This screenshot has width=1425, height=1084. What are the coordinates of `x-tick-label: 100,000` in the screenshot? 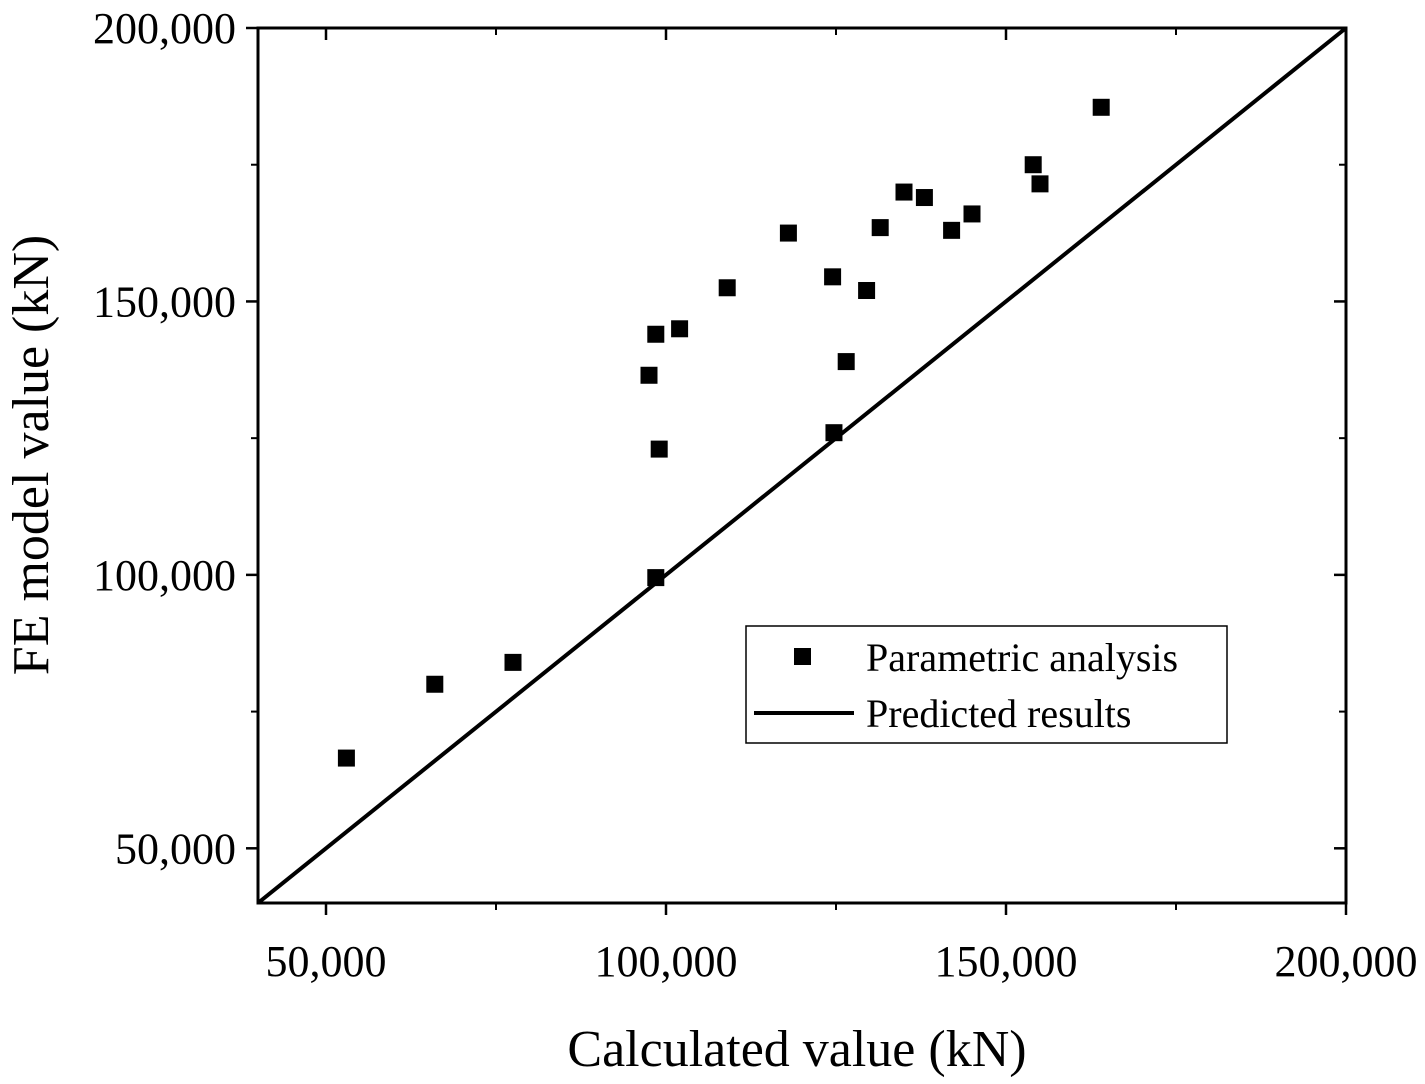 It's located at (666, 961).